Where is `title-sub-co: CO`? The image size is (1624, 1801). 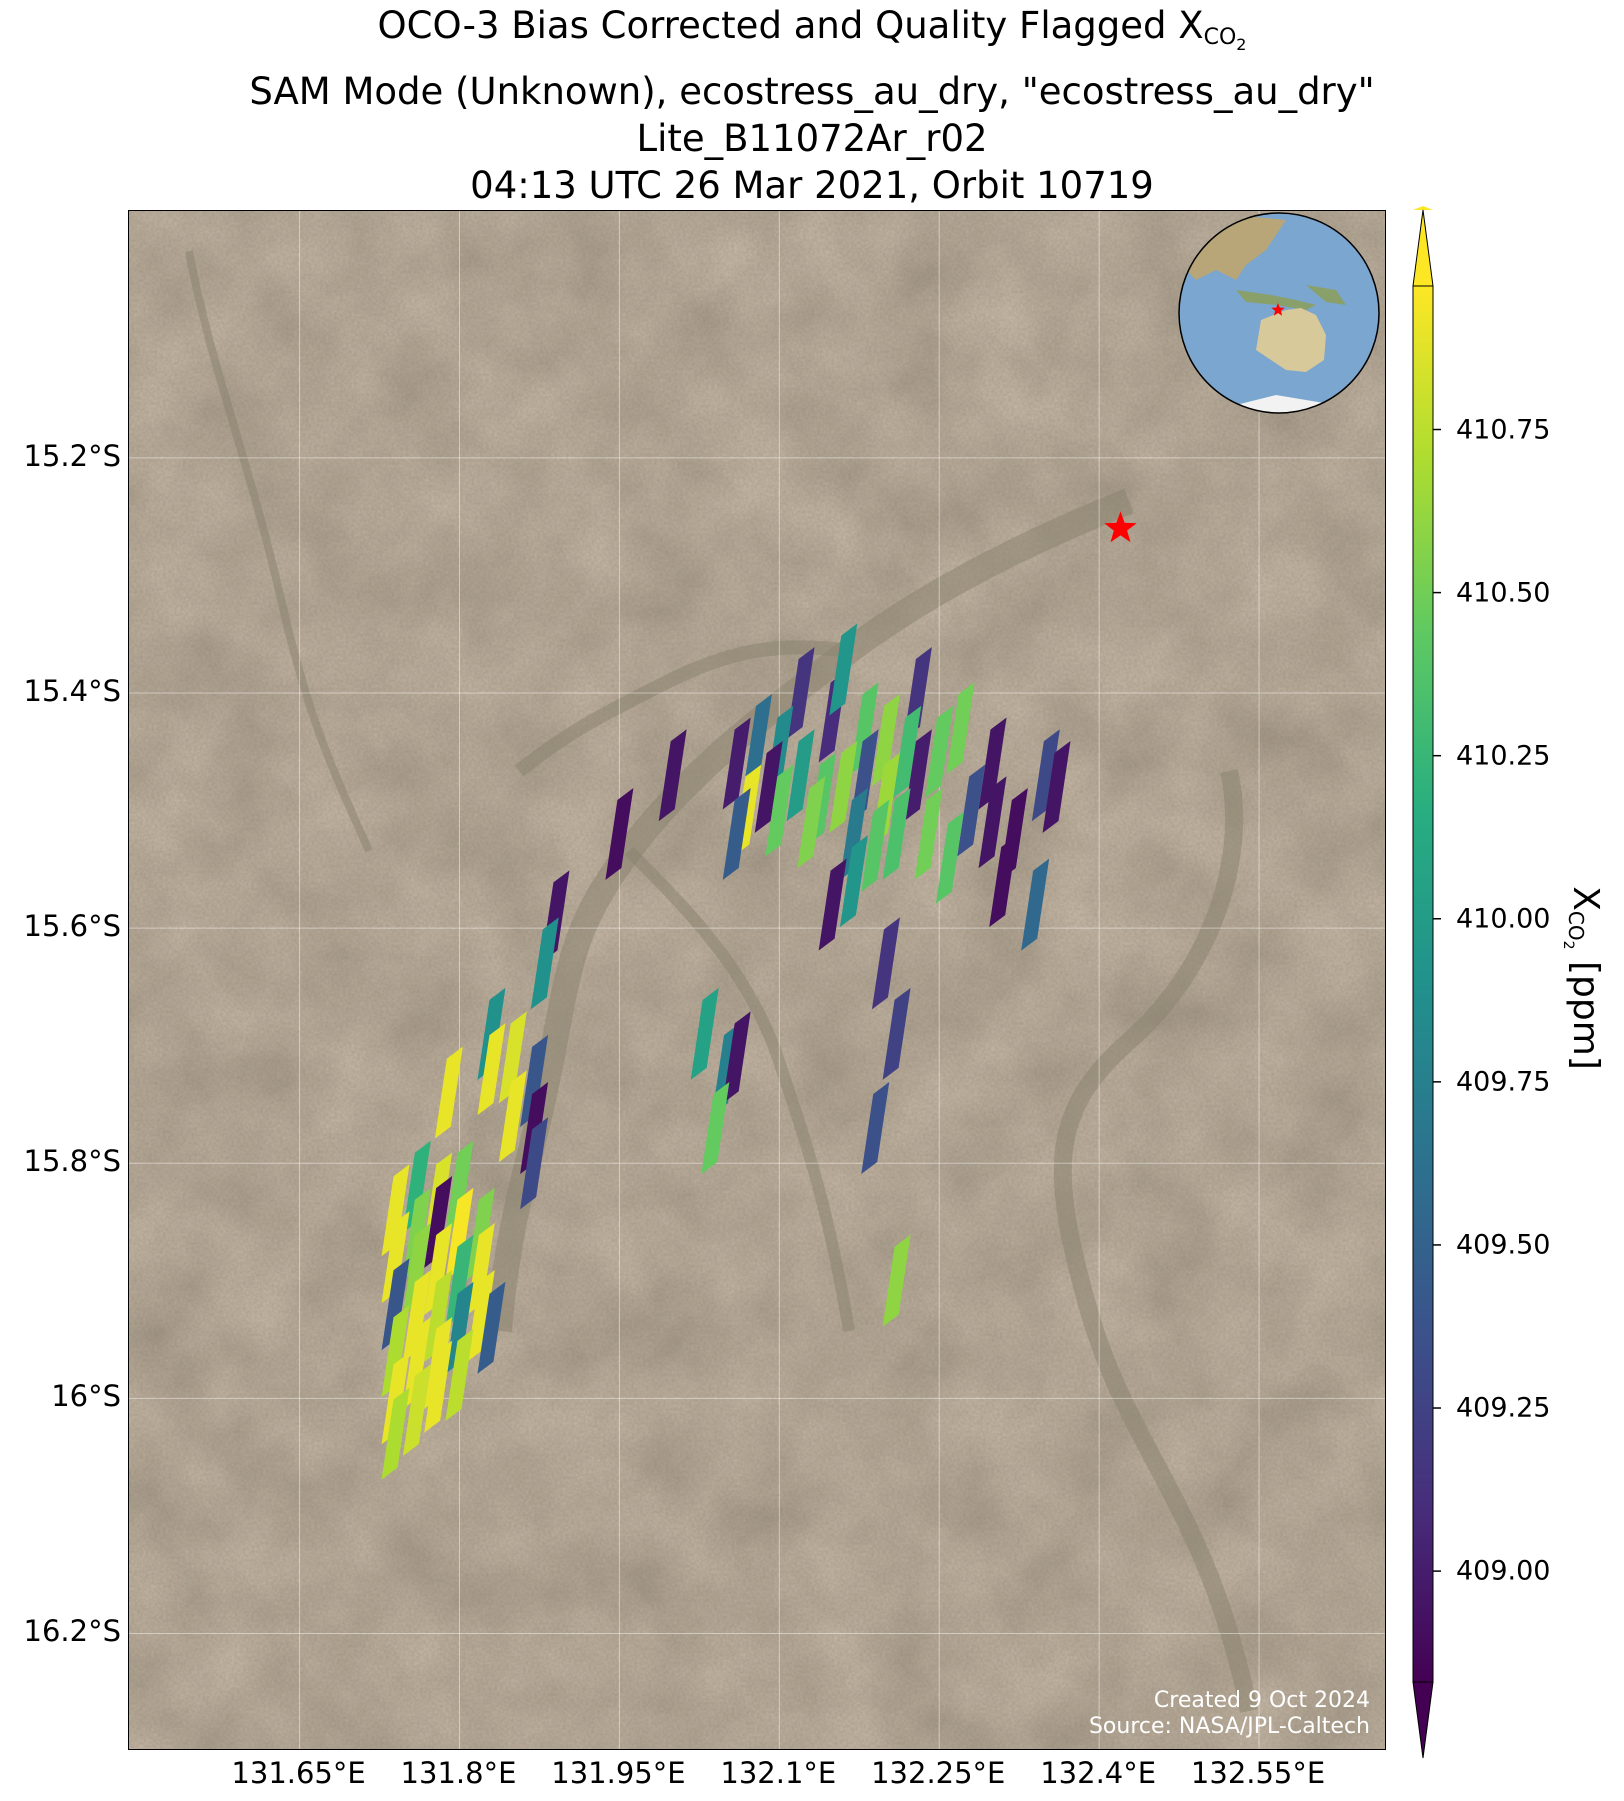
title-sub-co: CO is located at coordinates (1220, 37).